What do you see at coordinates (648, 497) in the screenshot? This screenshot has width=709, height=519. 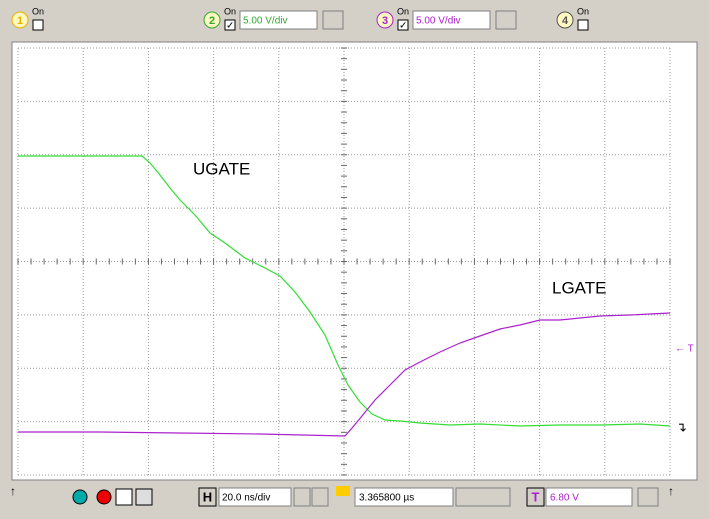 I see `trigger-spin` at bounding box center [648, 497].